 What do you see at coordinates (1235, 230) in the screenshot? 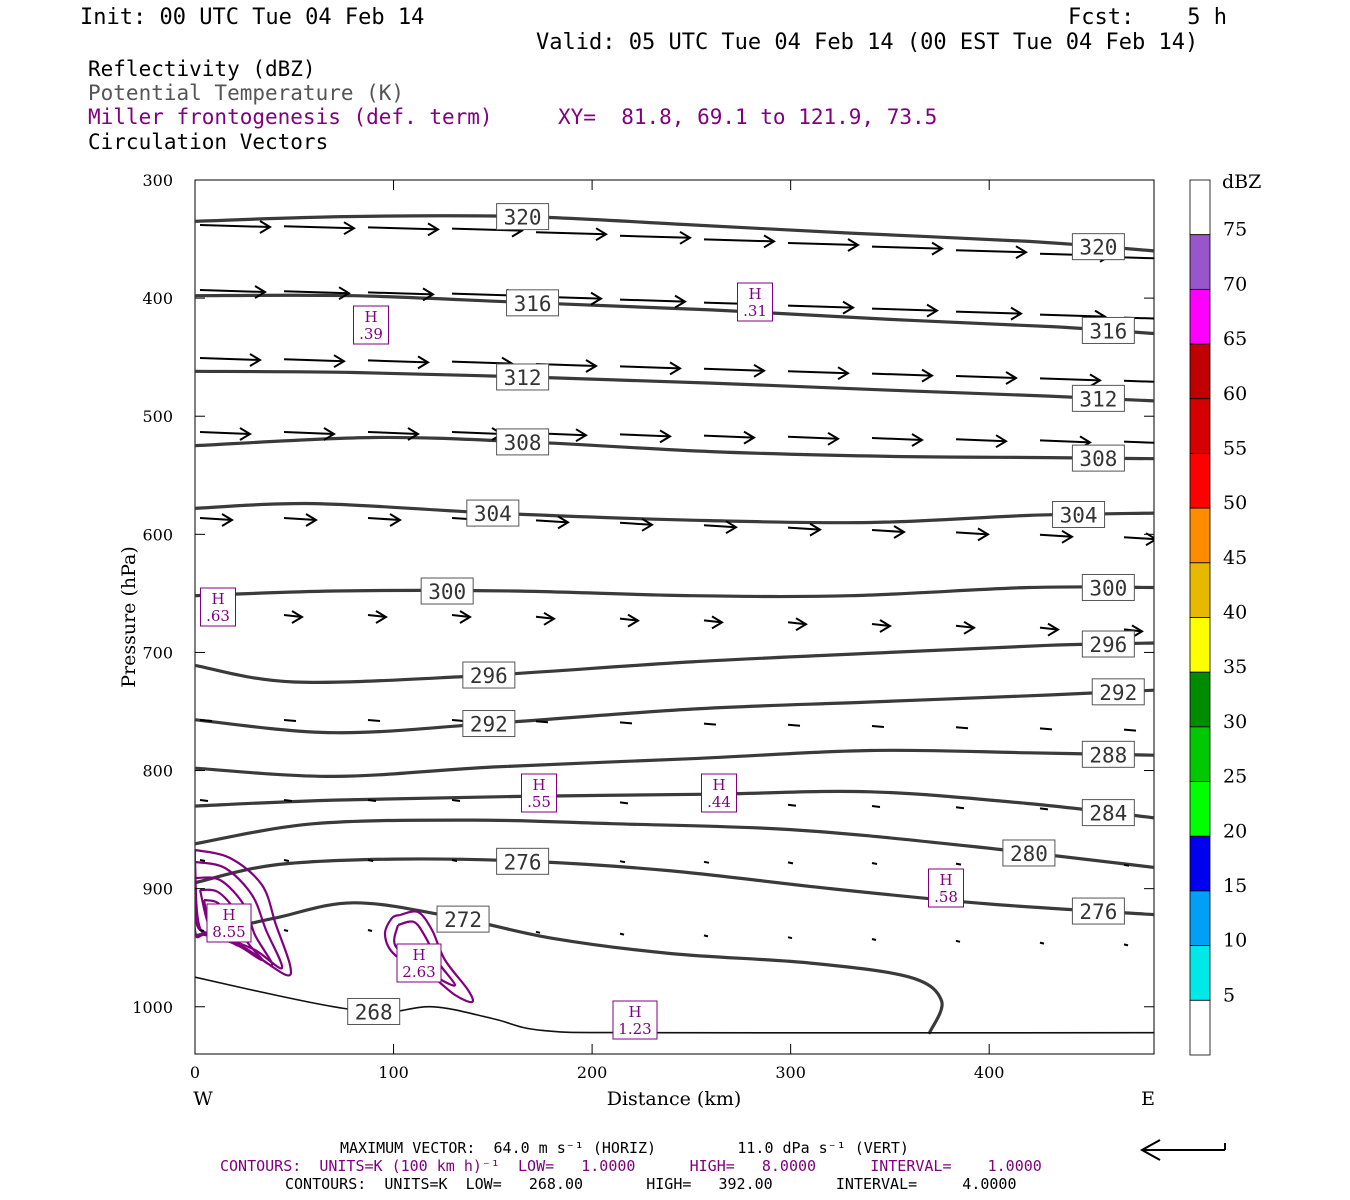
I see `colorbar-label: 75` at bounding box center [1235, 230].